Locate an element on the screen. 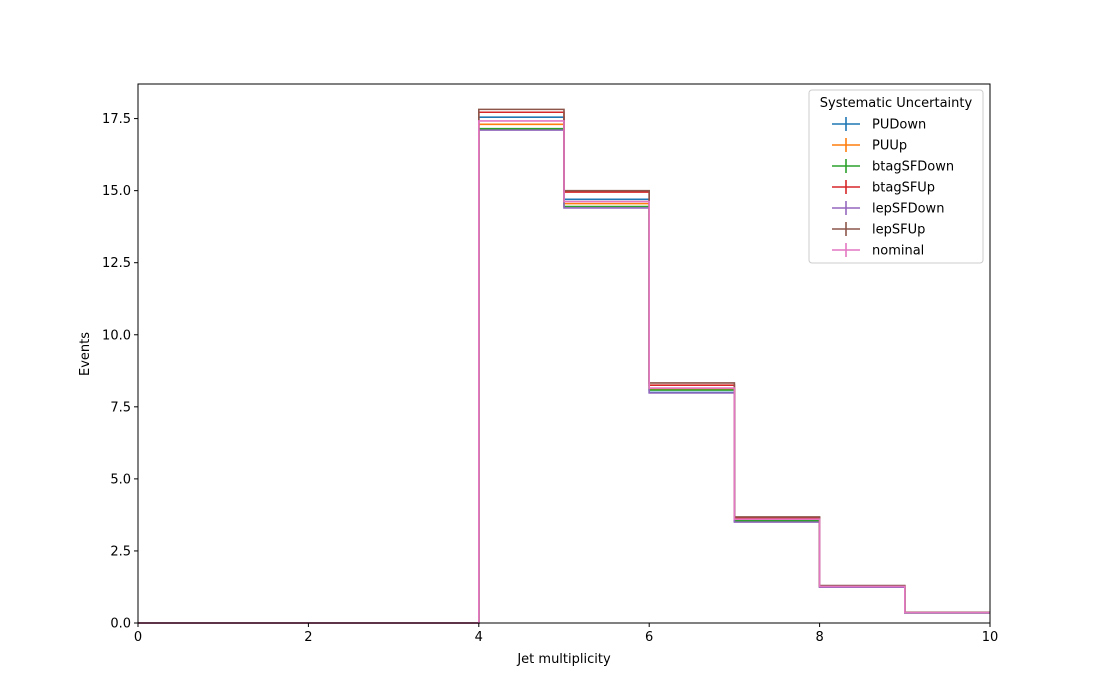 This screenshot has width=1100, height=700. y-tick-label: 15.0 is located at coordinates (116, 191).